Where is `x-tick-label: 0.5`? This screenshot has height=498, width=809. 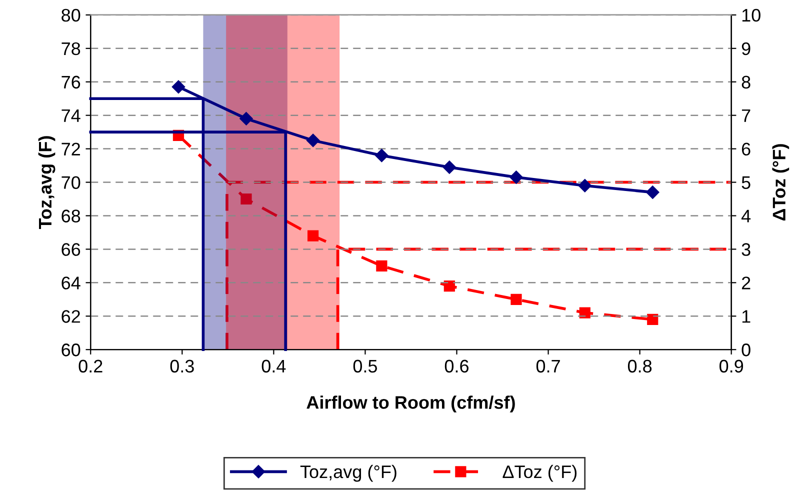 x-tick-label: 0.5 is located at coordinates (365, 366).